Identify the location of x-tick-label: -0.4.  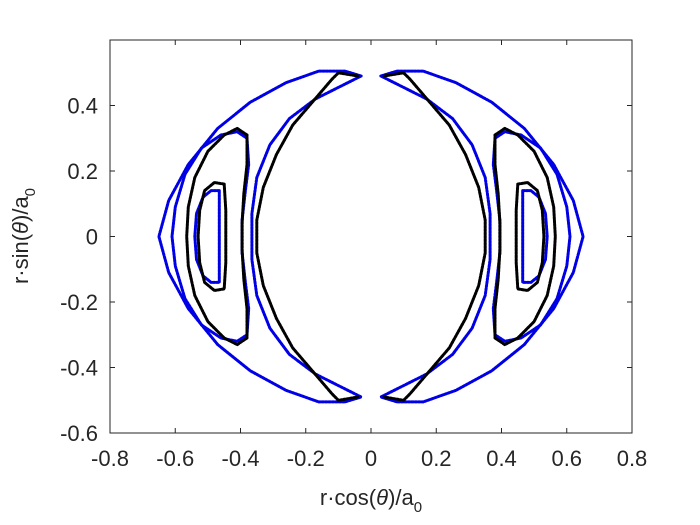
(241, 458).